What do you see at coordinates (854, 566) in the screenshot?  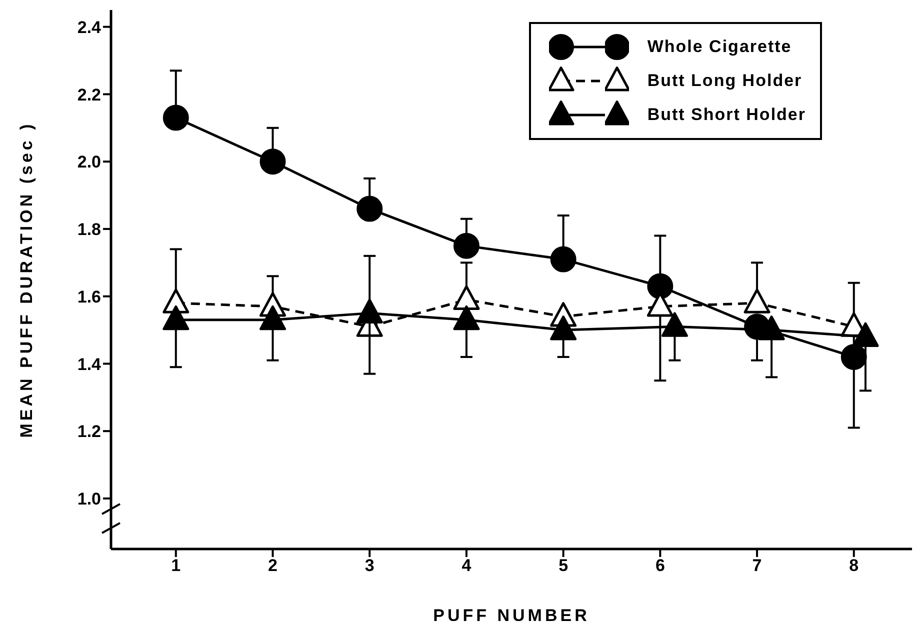 I see `x-tick-label: 8` at bounding box center [854, 566].